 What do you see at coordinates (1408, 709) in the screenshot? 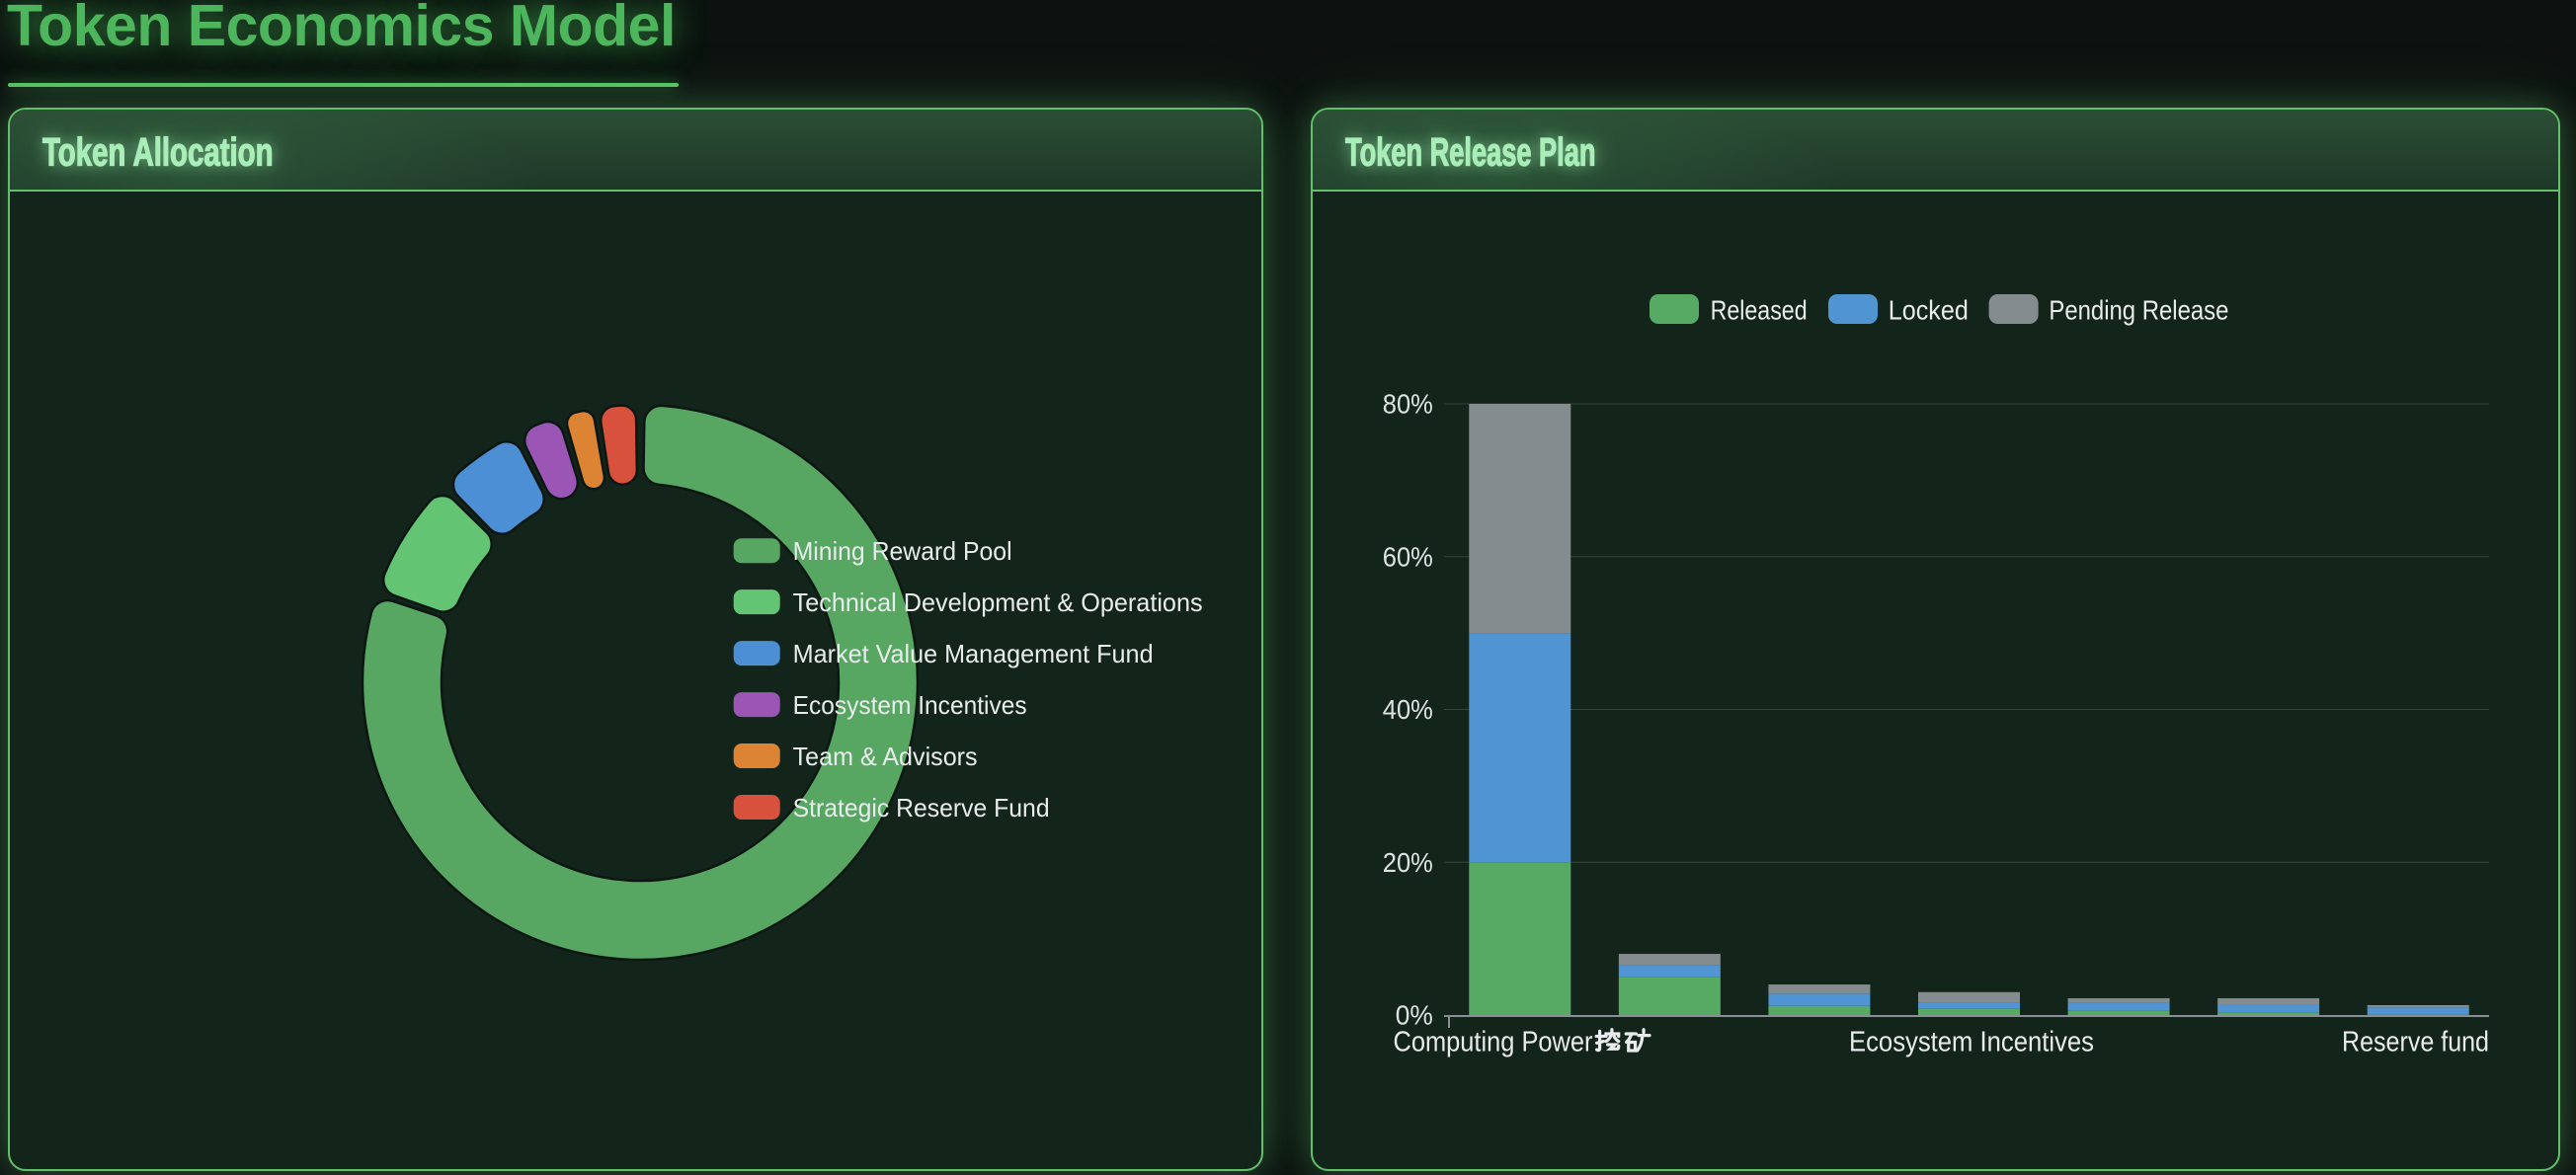
I see `svg-text: 40%` at bounding box center [1408, 709].